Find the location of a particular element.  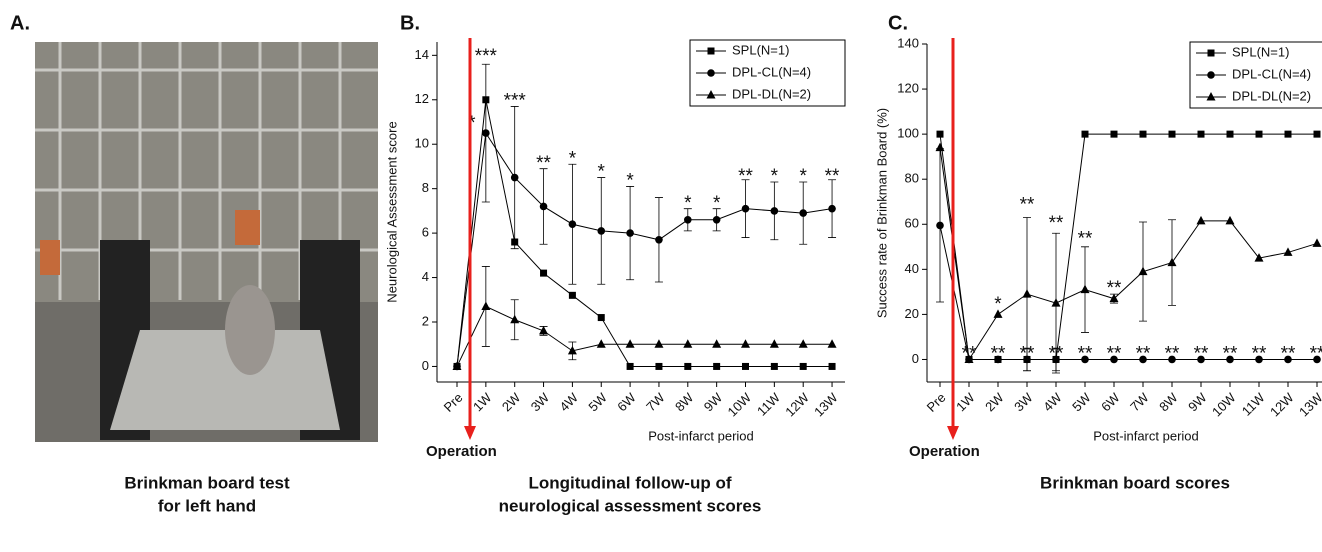

x-tick-label: 6W is located at coordinates (626, 401).